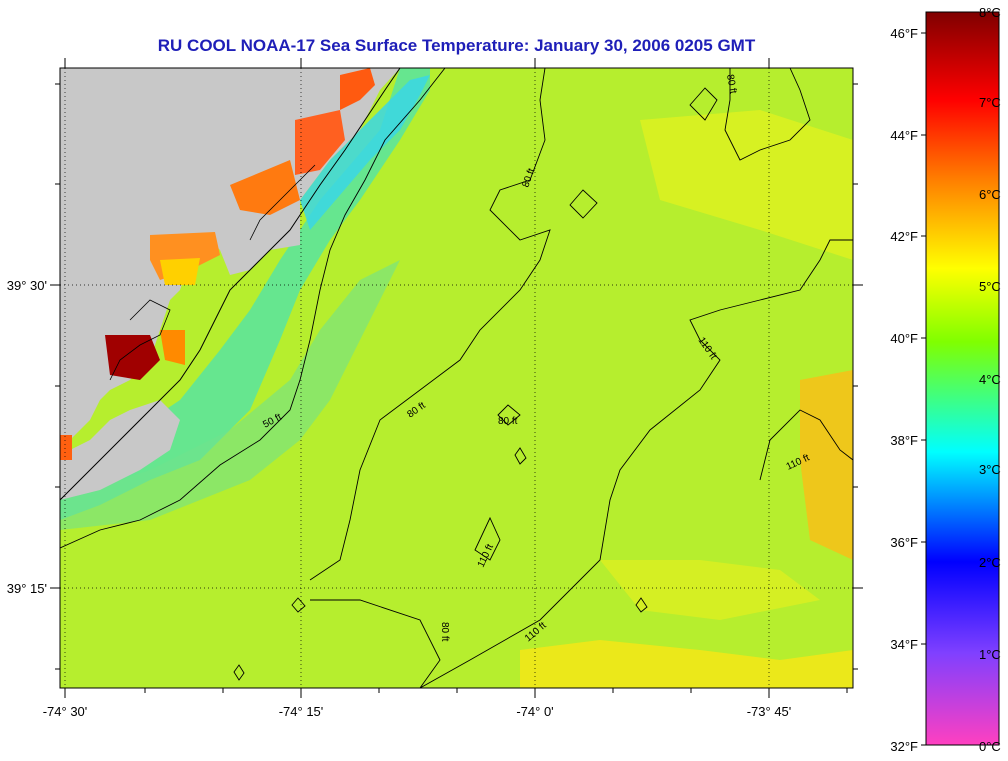 This screenshot has width=1008, height=761. What do you see at coordinates (806, 445) in the screenshot?
I see `contour-110ft-east` at bounding box center [806, 445].